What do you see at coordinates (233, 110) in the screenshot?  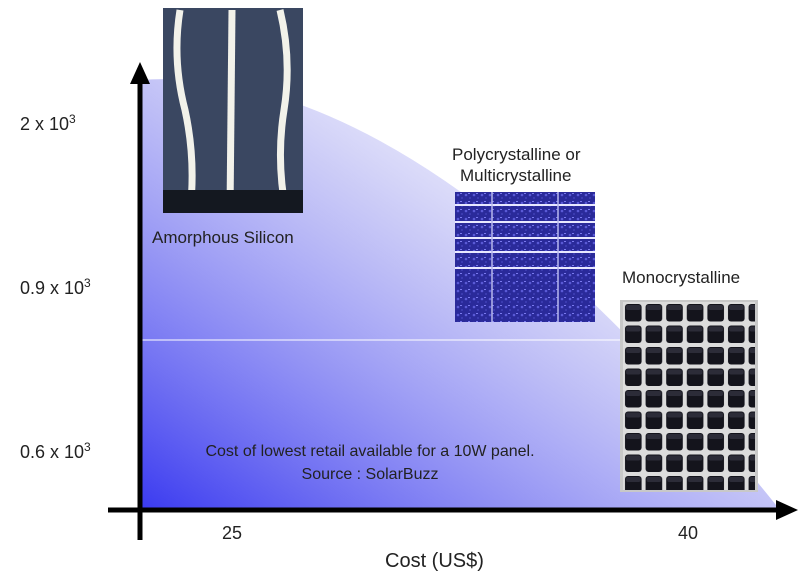 I see `amorphous-silicon-image` at bounding box center [233, 110].